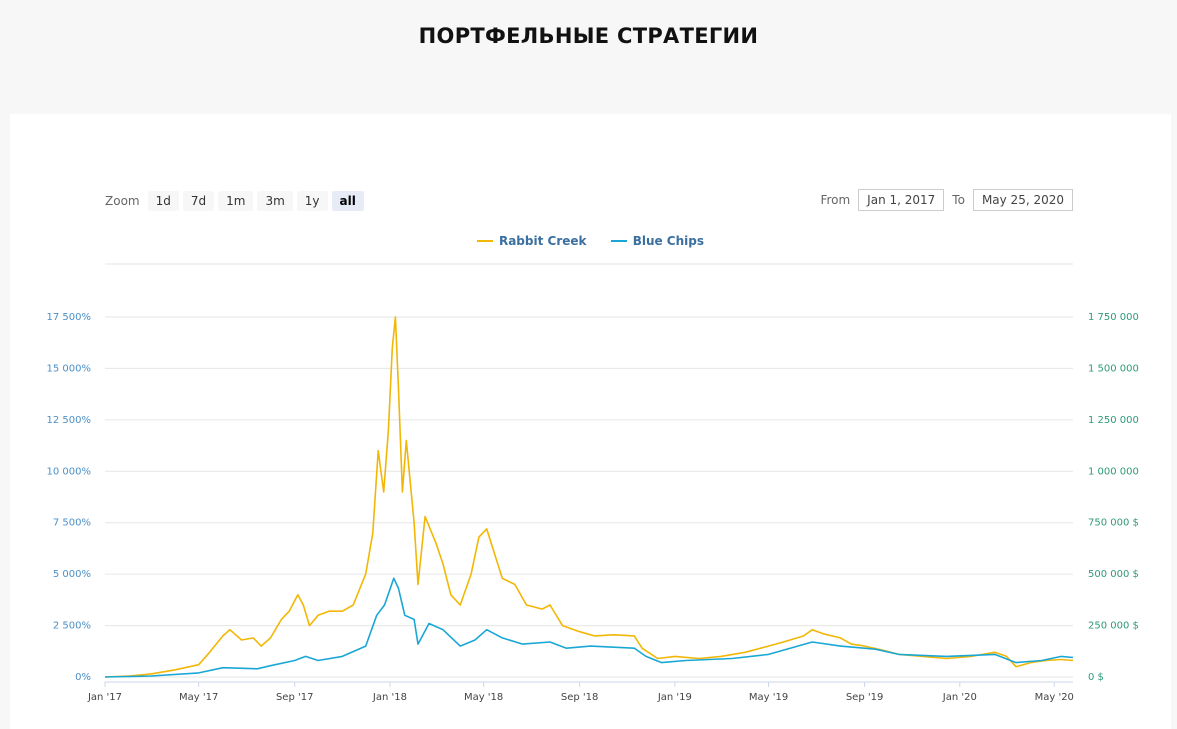  I want to click on legend-item-blue-chips: Blue Chips, so click(657, 241).